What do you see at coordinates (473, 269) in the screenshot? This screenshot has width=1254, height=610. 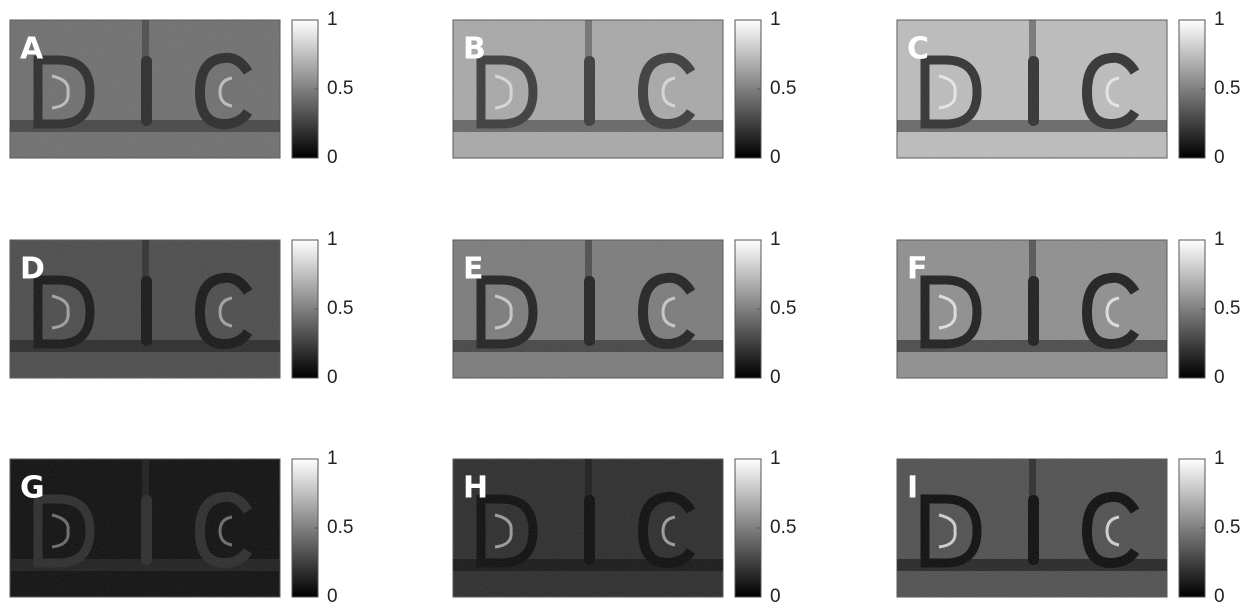 I see `panel-label: E` at bounding box center [473, 269].